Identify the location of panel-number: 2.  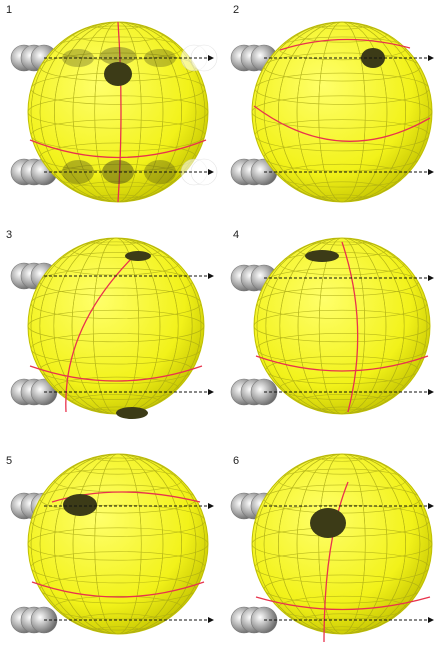
(236, 10).